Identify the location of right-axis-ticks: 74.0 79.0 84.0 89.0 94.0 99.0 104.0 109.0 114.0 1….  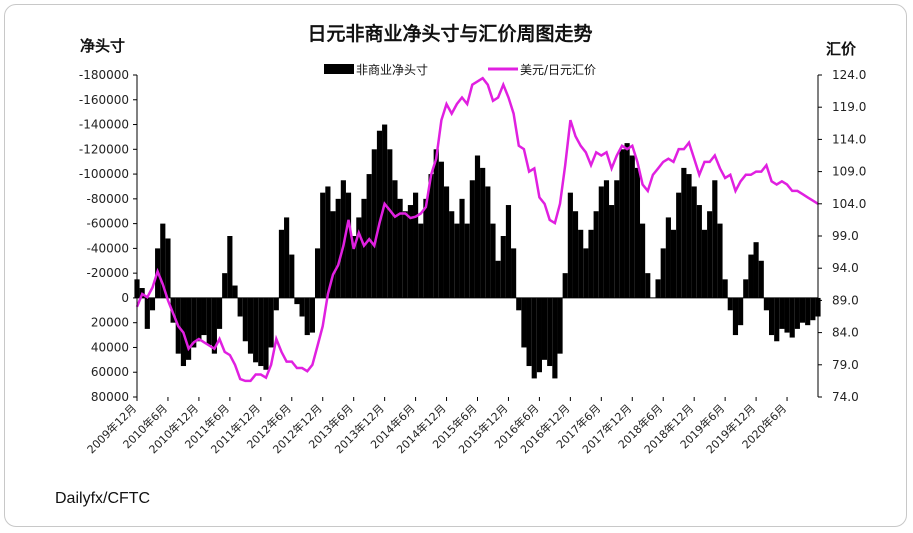
(842, 236).